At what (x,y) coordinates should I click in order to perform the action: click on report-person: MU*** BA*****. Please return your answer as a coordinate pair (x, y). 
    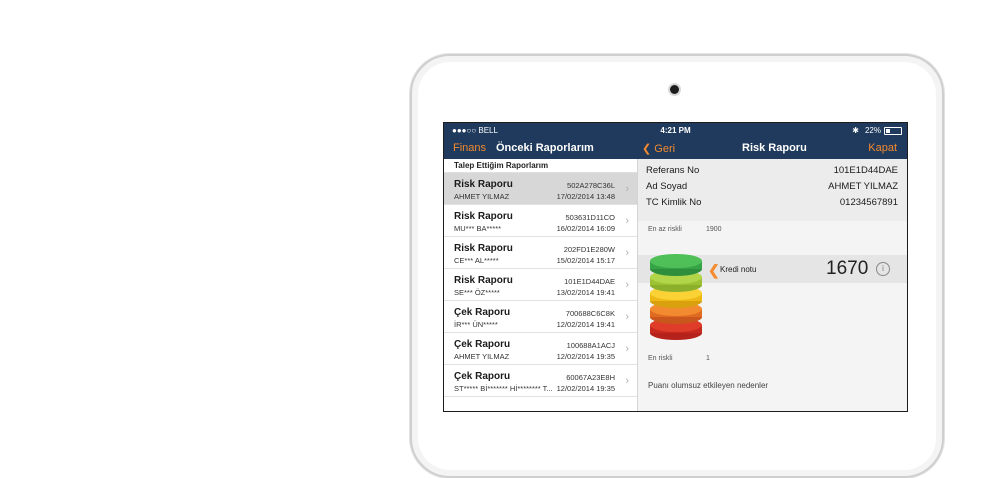
    Looking at the image, I should click on (478, 228).